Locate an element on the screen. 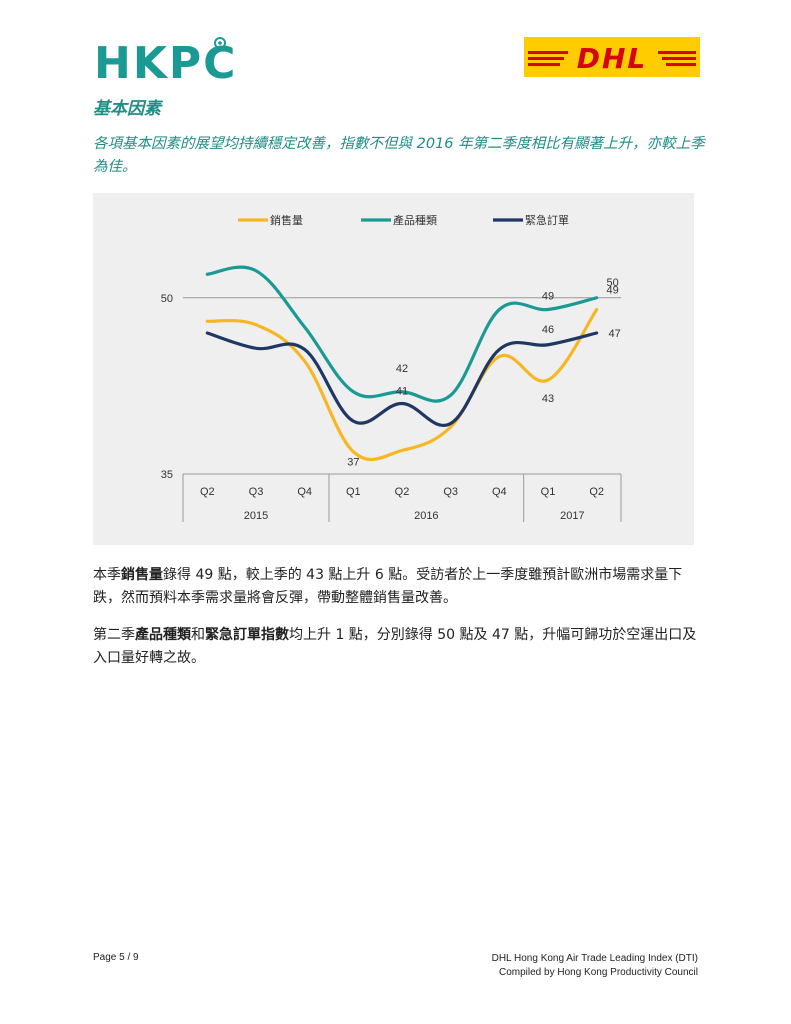 This screenshot has width=791, height=1024. hkpc-logo-text: HKPC is located at coordinates (164, 62).